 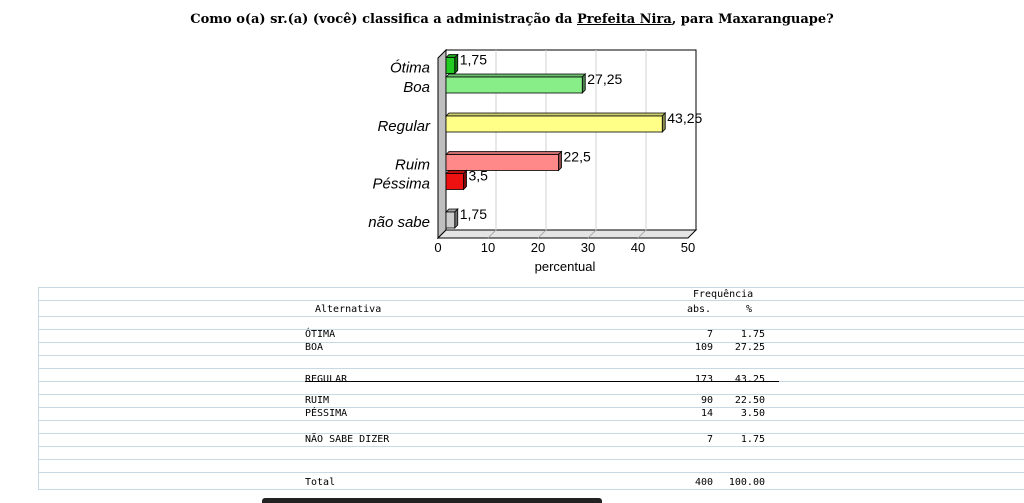 What do you see at coordinates (488, 247) in the screenshot?
I see `x-tick-label: 10` at bounding box center [488, 247].